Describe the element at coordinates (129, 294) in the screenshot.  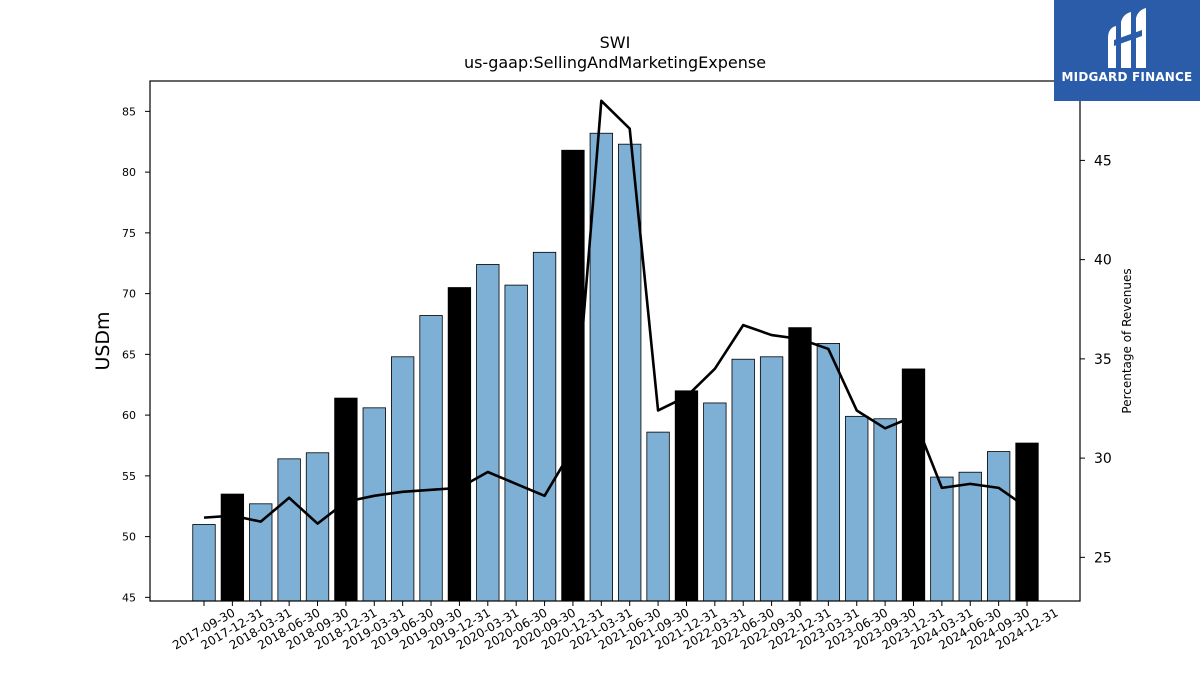
I see `y-tick-label: 70` at that location.